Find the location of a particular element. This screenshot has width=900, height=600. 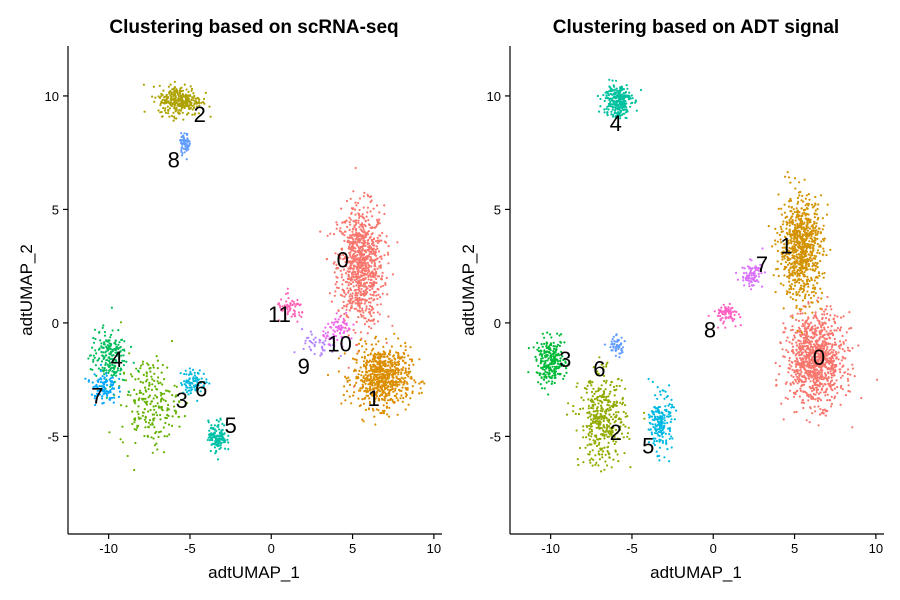

chart-title: Clustering based on ADT signal is located at coordinates (696, 27).